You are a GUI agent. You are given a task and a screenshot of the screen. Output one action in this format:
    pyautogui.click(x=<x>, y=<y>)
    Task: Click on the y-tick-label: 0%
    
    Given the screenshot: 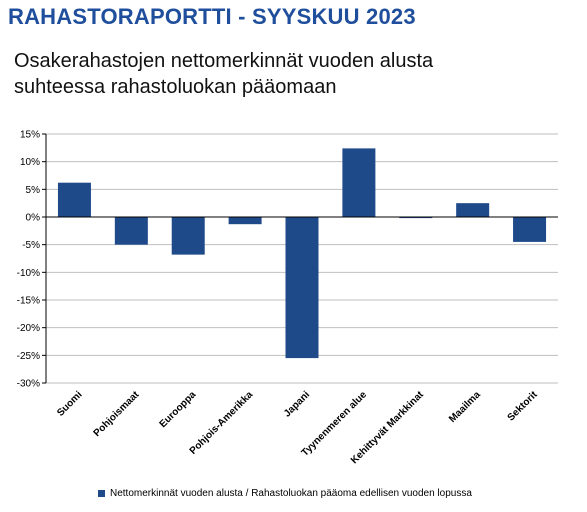 What is the action you would take?
    pyautogui.click(x=33, y=218)
    